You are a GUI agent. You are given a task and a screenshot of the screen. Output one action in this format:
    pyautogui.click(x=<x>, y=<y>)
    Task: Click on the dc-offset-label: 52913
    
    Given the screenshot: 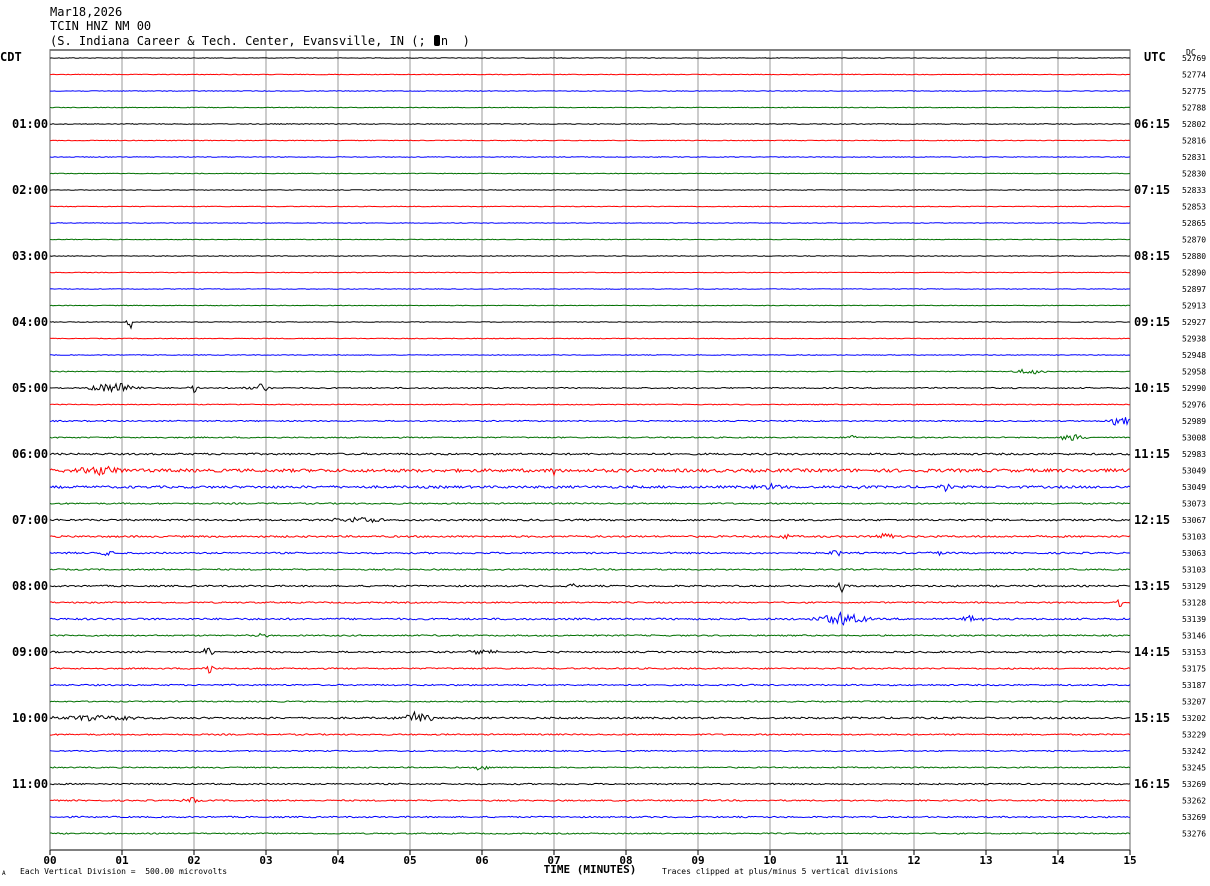 What is the action you would take?
    pyautogui.click(x=1194, y=306)
    